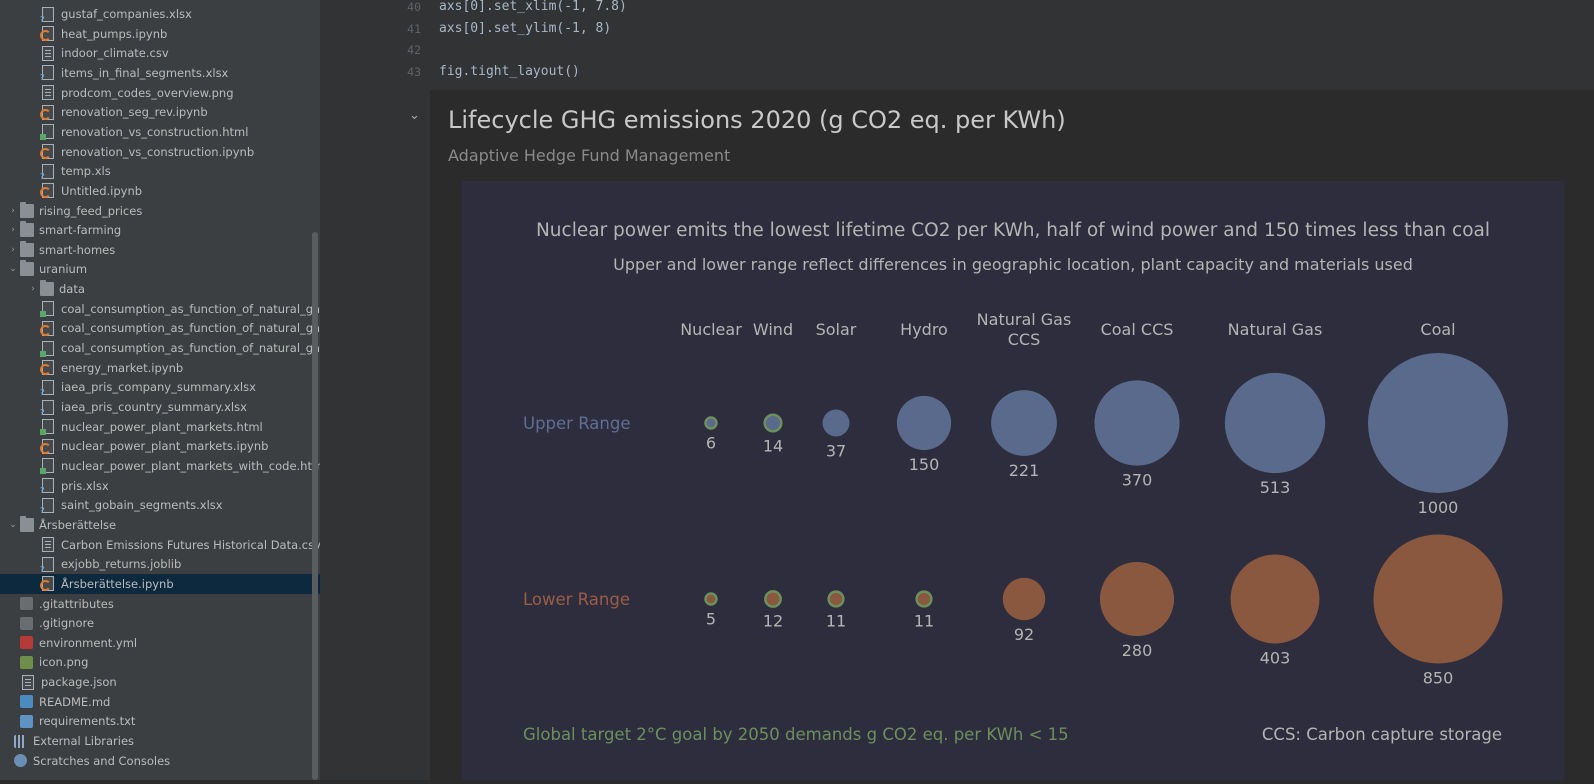  I want to click on tree-file: README.md, so click(160, 702).